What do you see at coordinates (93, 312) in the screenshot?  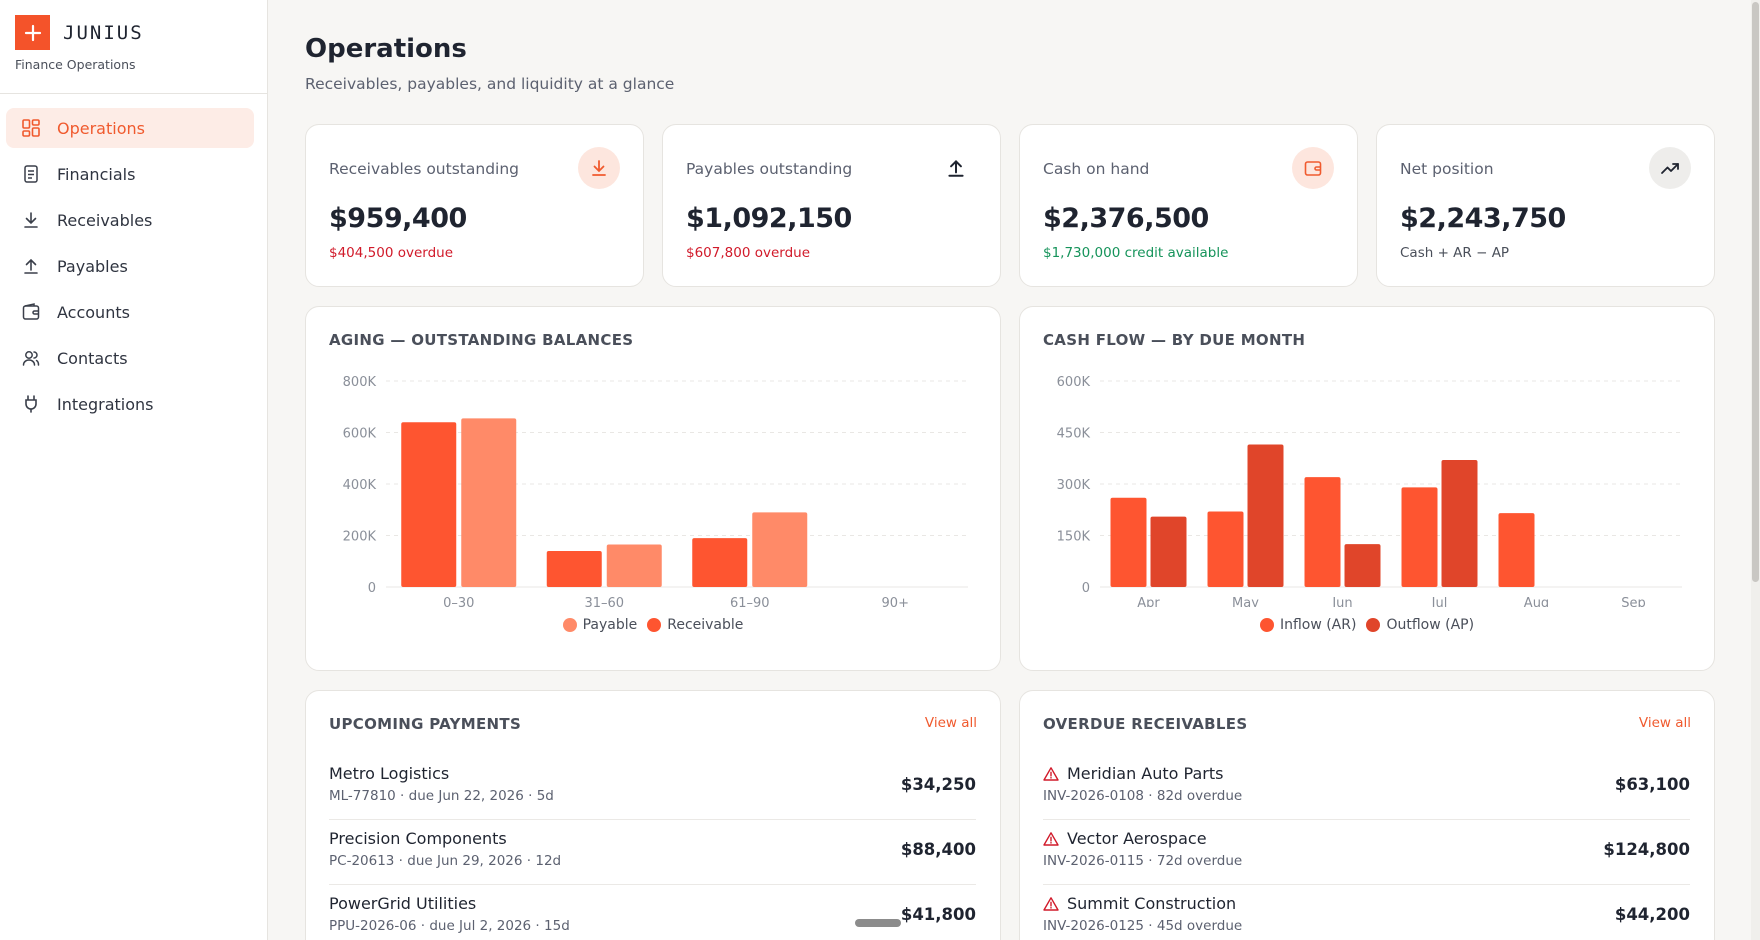 I see `sidebar-item-label: Accounts` at bounding box center [93, 312].